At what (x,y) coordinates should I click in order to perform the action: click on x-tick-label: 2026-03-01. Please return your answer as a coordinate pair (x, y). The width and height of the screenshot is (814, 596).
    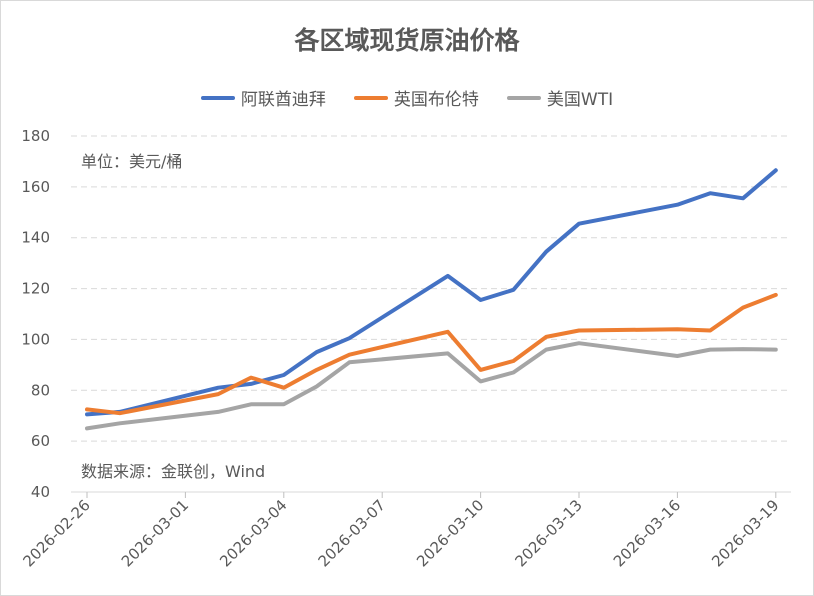
    Looking at the image, I should click on (155, 533).